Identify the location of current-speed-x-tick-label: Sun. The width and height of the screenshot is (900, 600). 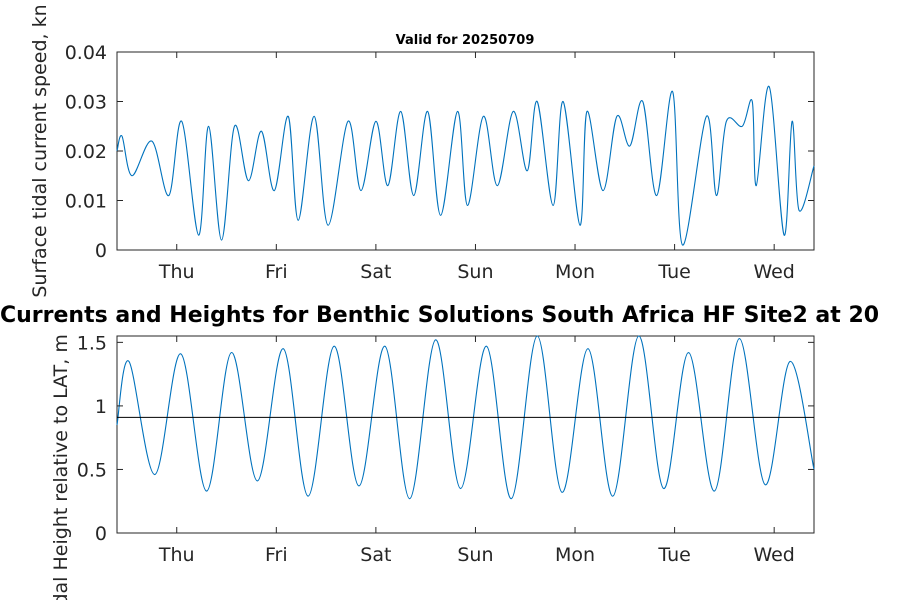
(475, 272).